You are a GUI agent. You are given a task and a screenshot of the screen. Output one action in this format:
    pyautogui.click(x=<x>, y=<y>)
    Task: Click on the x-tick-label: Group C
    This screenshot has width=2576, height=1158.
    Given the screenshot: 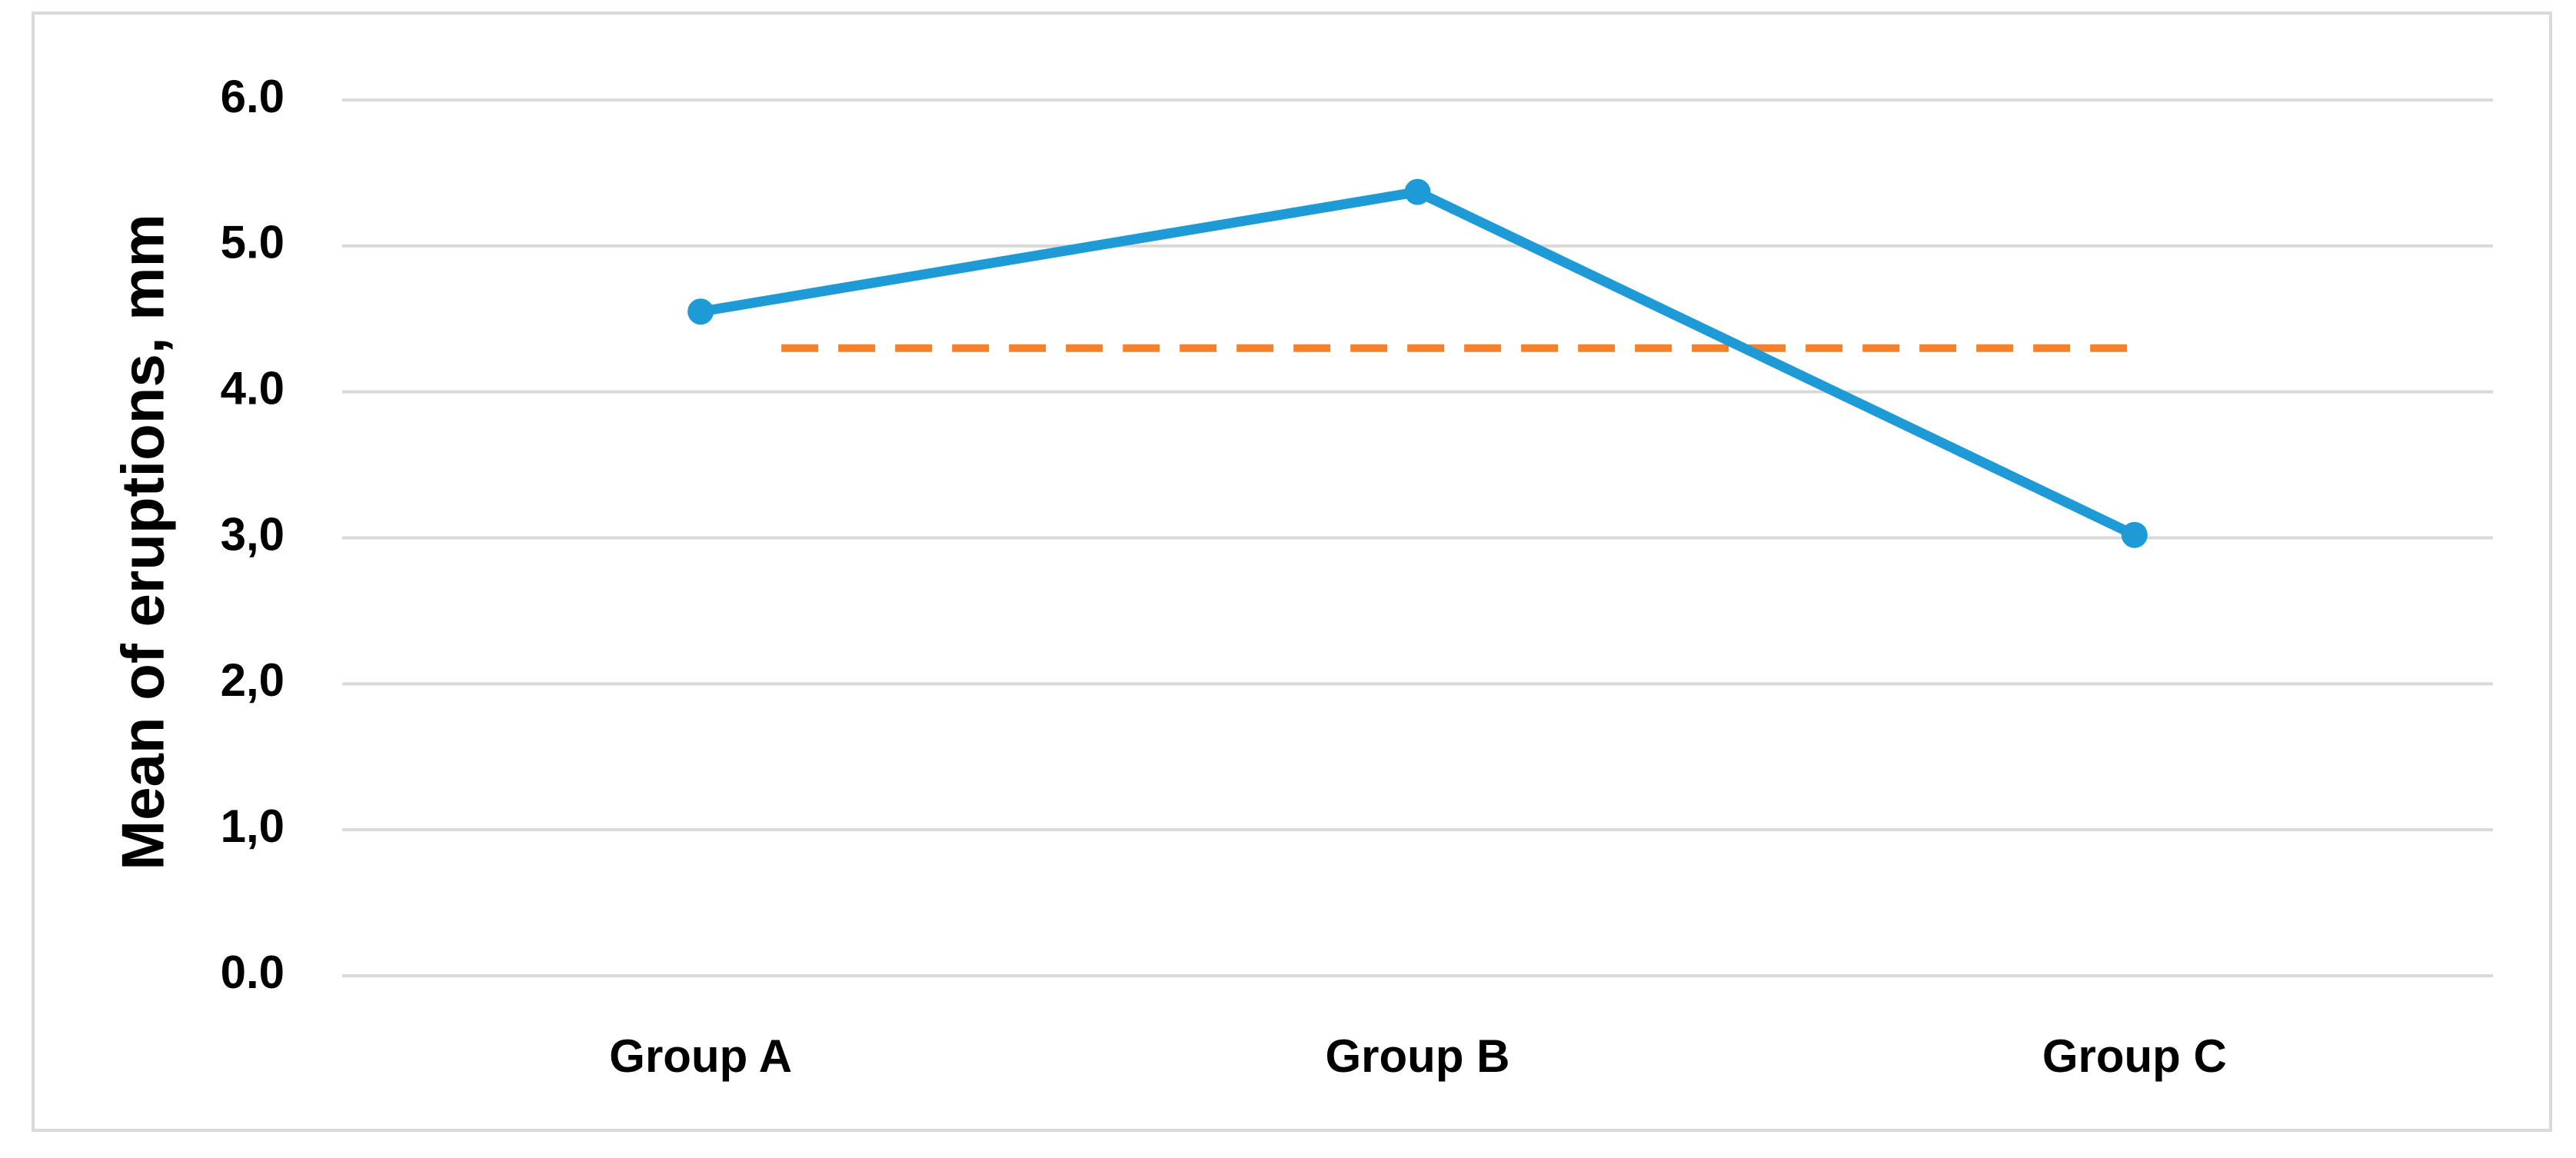 What is the action you would take?
    pyautogui.click(x=2135, y=1056)
    